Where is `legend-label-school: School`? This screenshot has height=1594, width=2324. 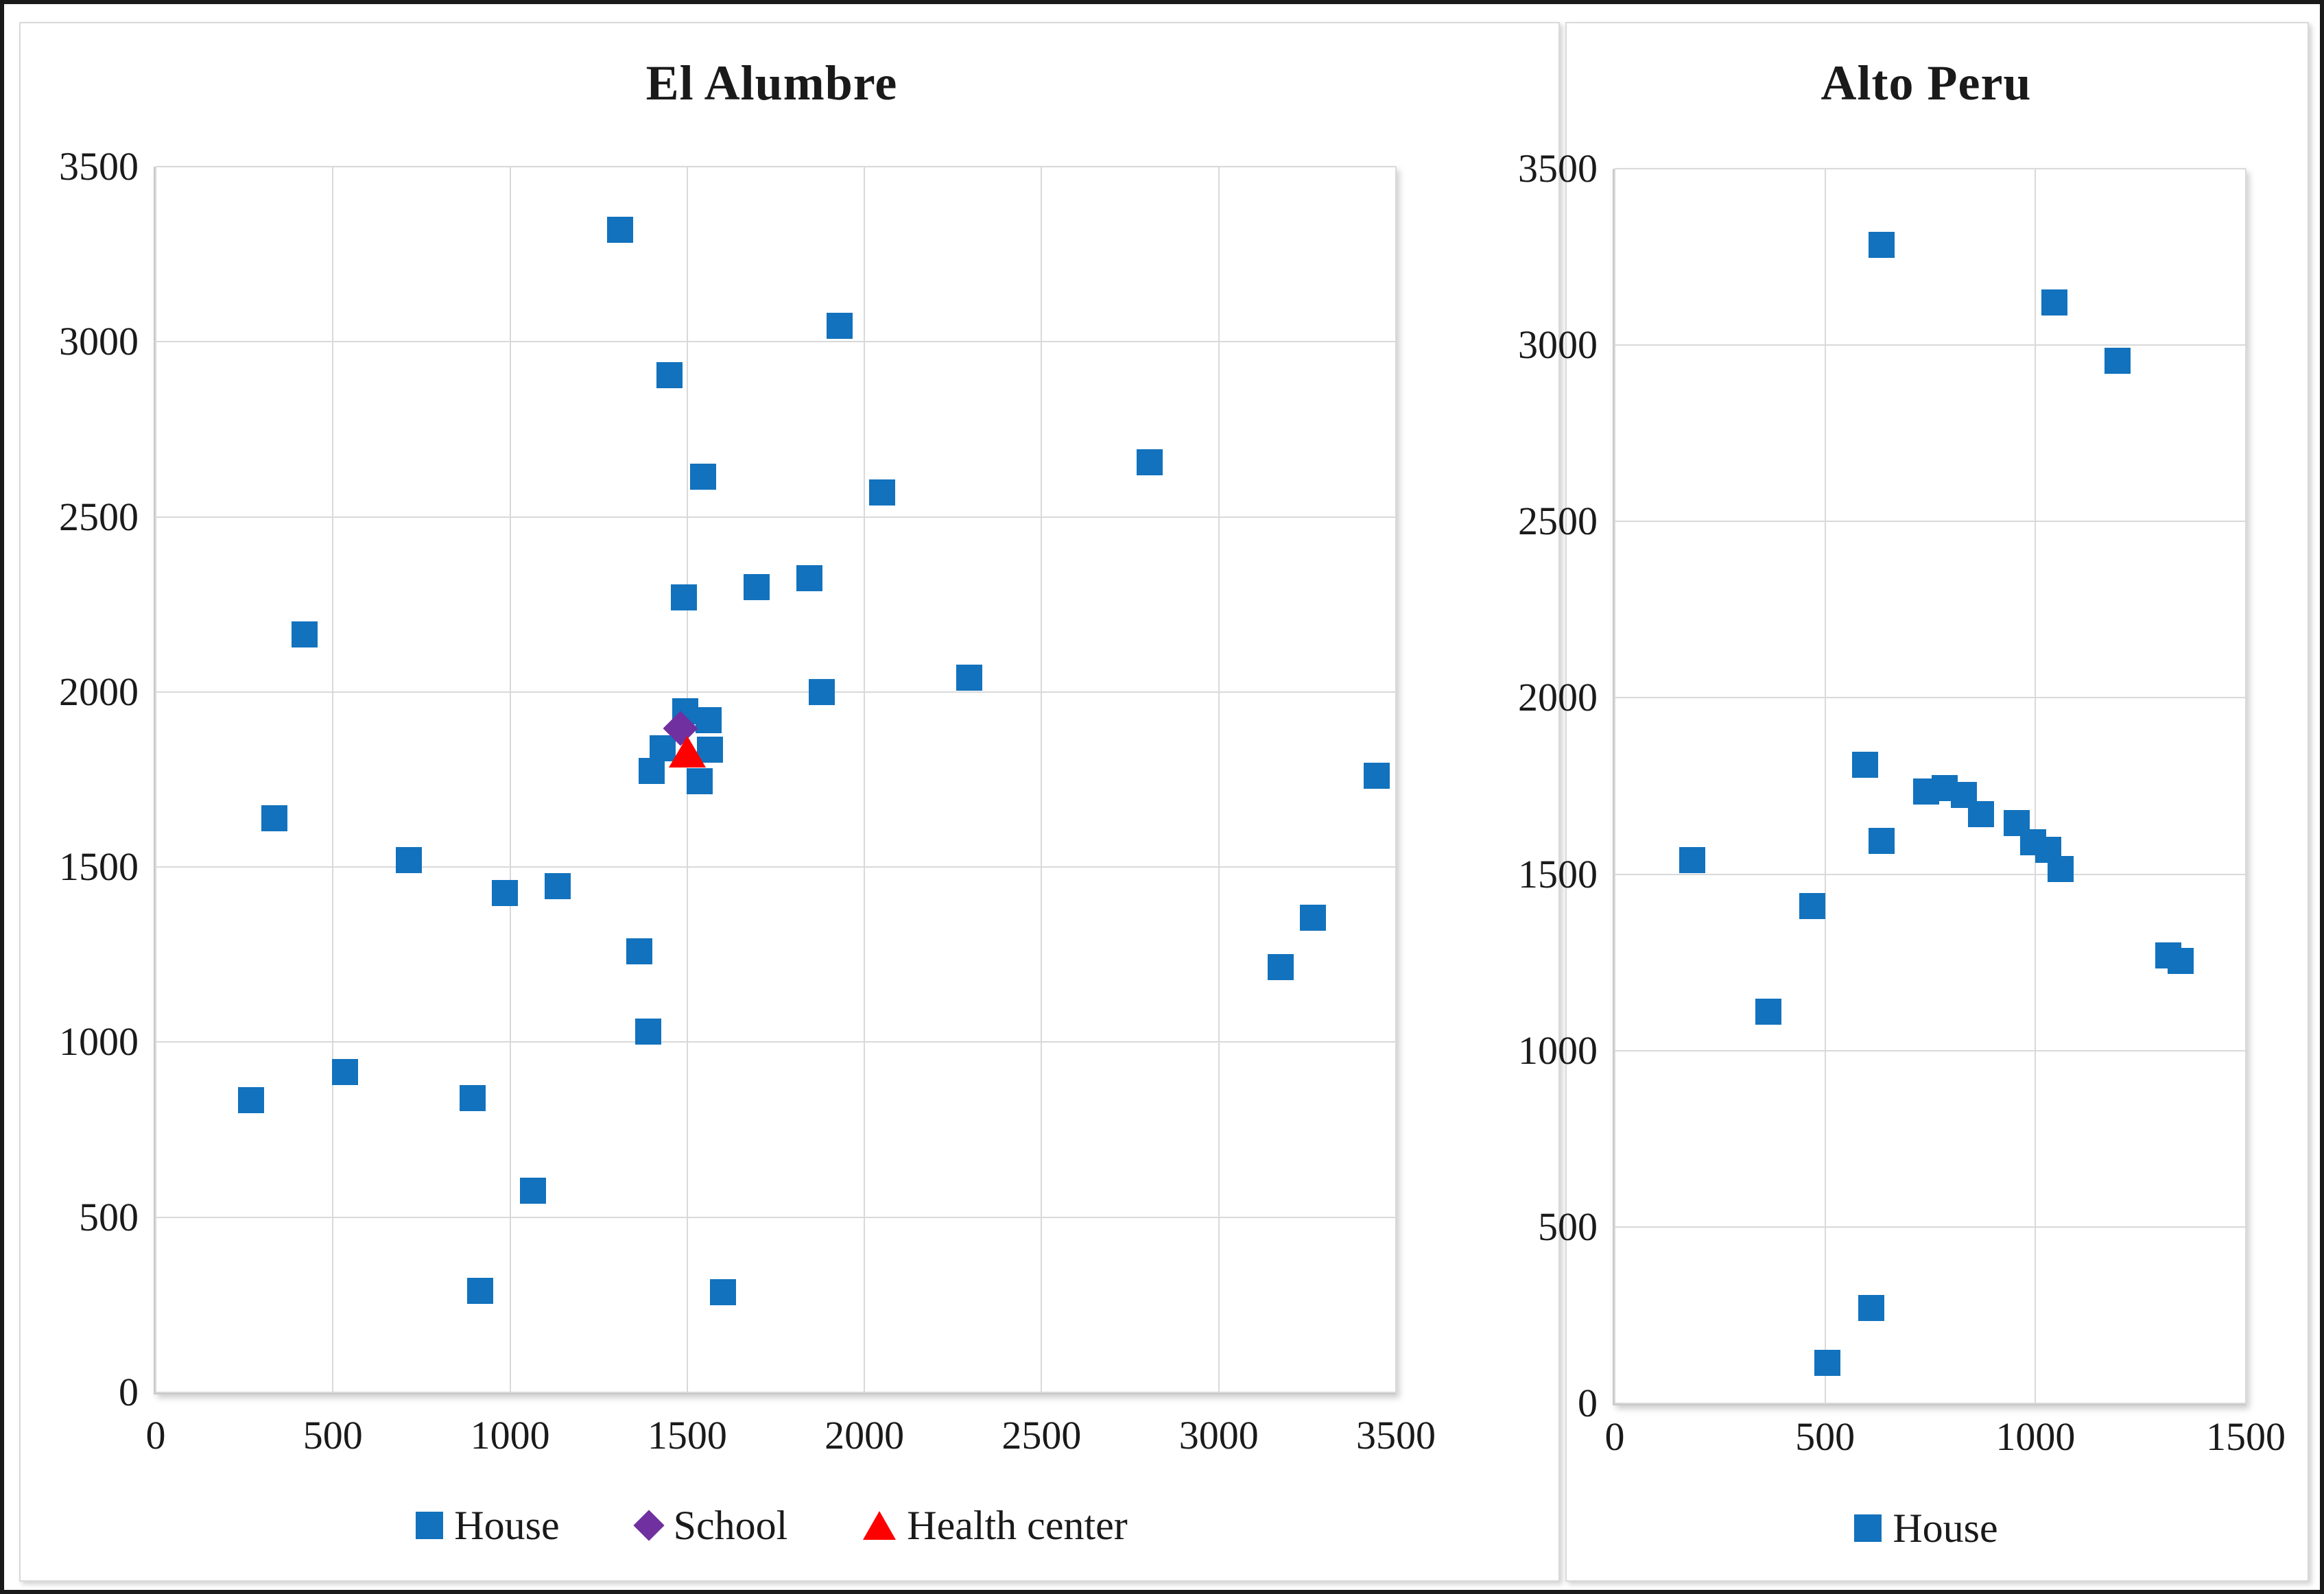 legend-label-school: School is located at coordinates (730, 1525).